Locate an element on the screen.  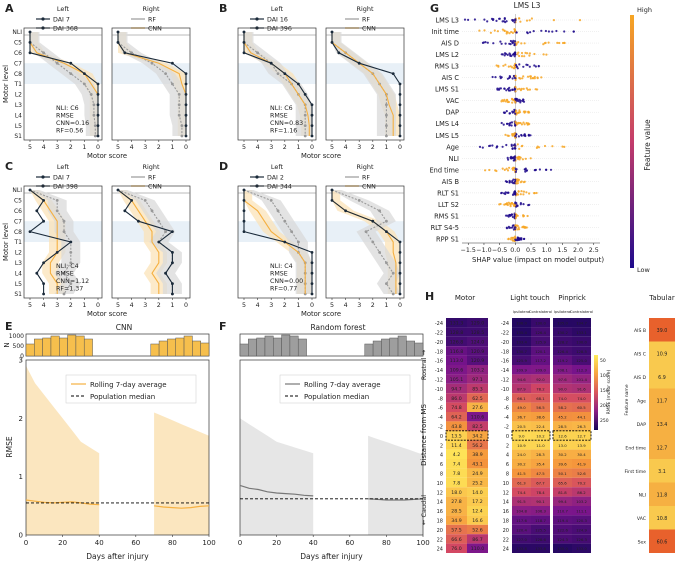
axes-frame is located at coordinates (277, 242).